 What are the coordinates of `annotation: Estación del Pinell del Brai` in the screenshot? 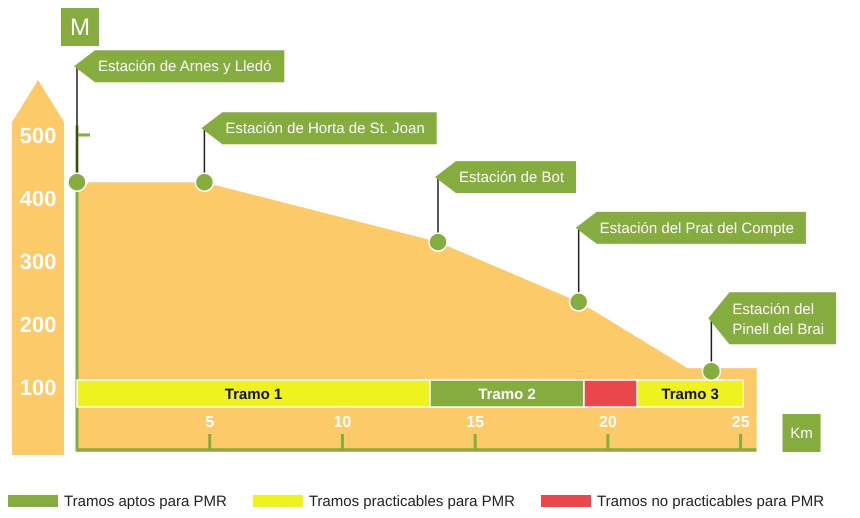 It's located at (778, 319).